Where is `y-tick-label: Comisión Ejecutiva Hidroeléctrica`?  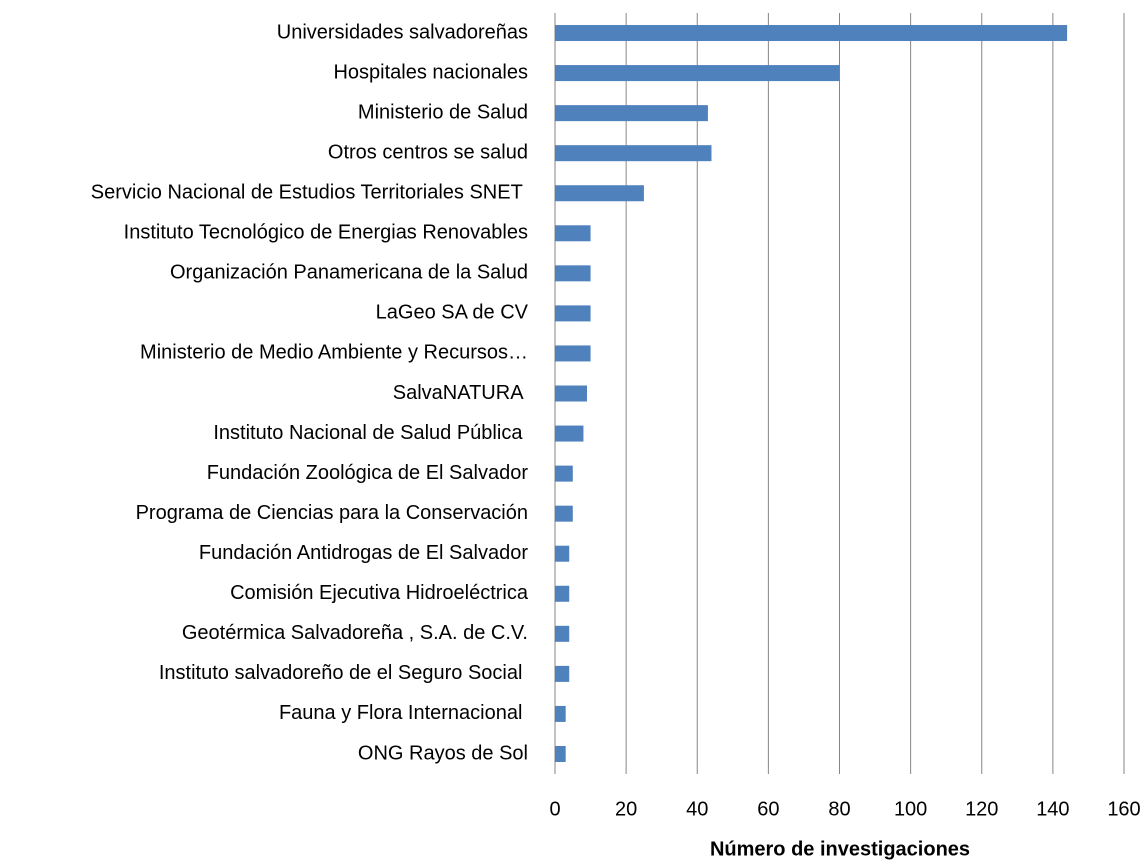
y-tick-label: Comisión Ejecutiva Hidroeléctrica is located at coordinates (379, 593).